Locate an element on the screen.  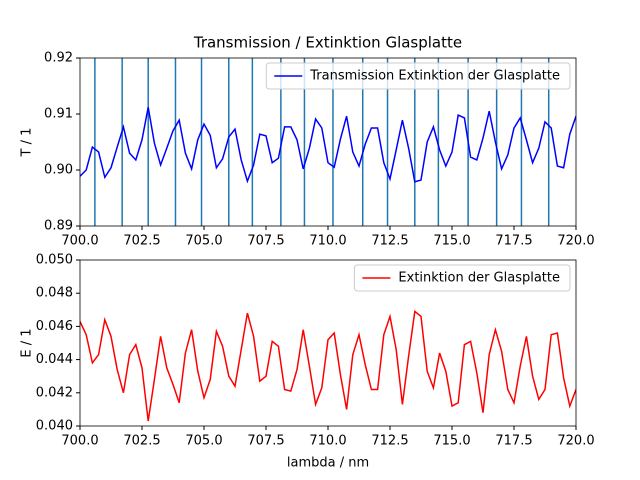
y-tick-label: 0.050 is located at coordinates (54, 260).